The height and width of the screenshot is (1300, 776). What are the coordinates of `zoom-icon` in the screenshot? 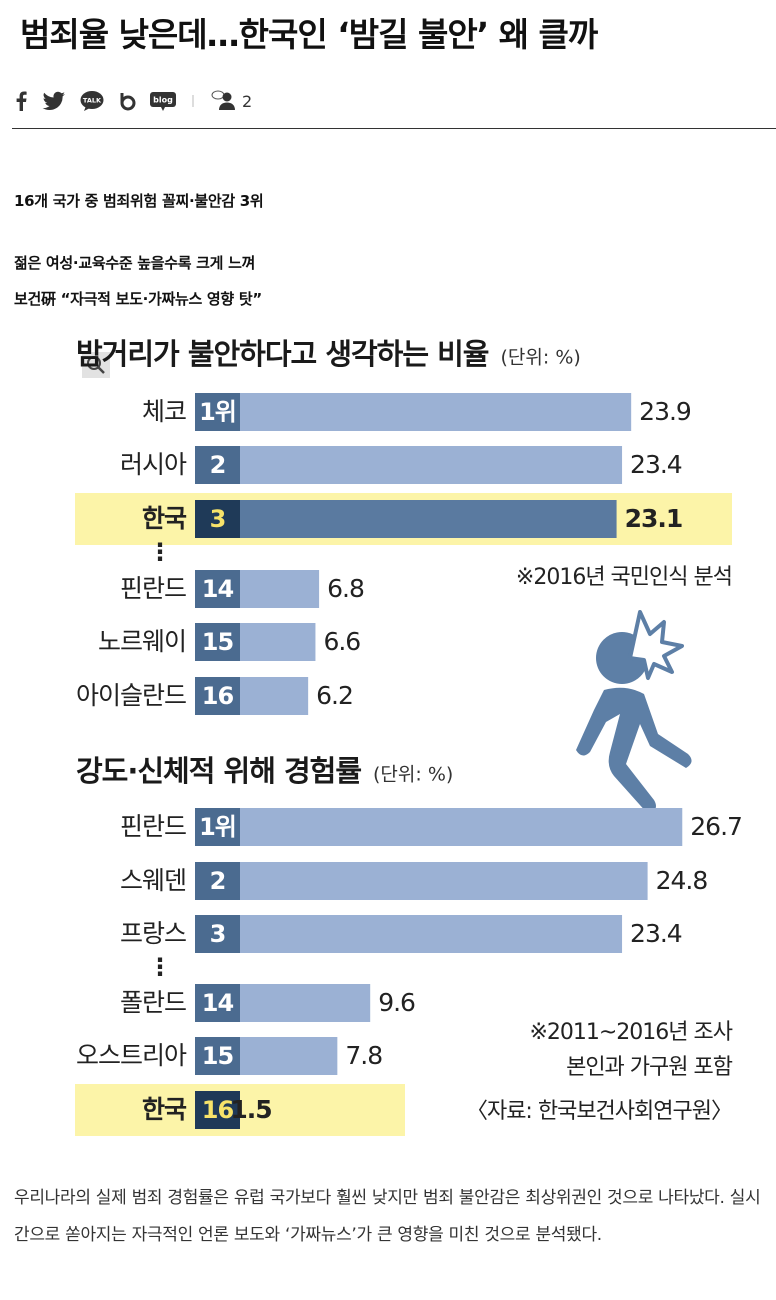 It's located at (96, 365).